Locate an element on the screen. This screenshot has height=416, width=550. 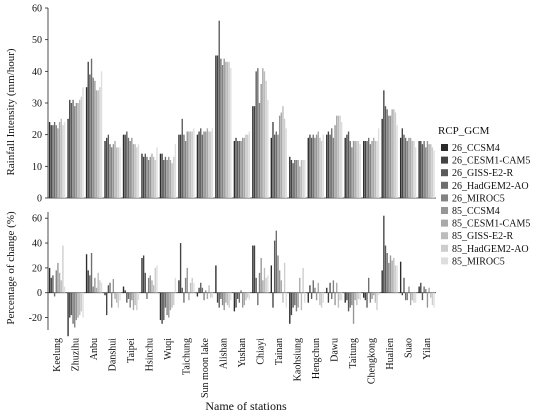
bar-26-giss-e2-r-kaohsiung is located at coordinates (293, 180).